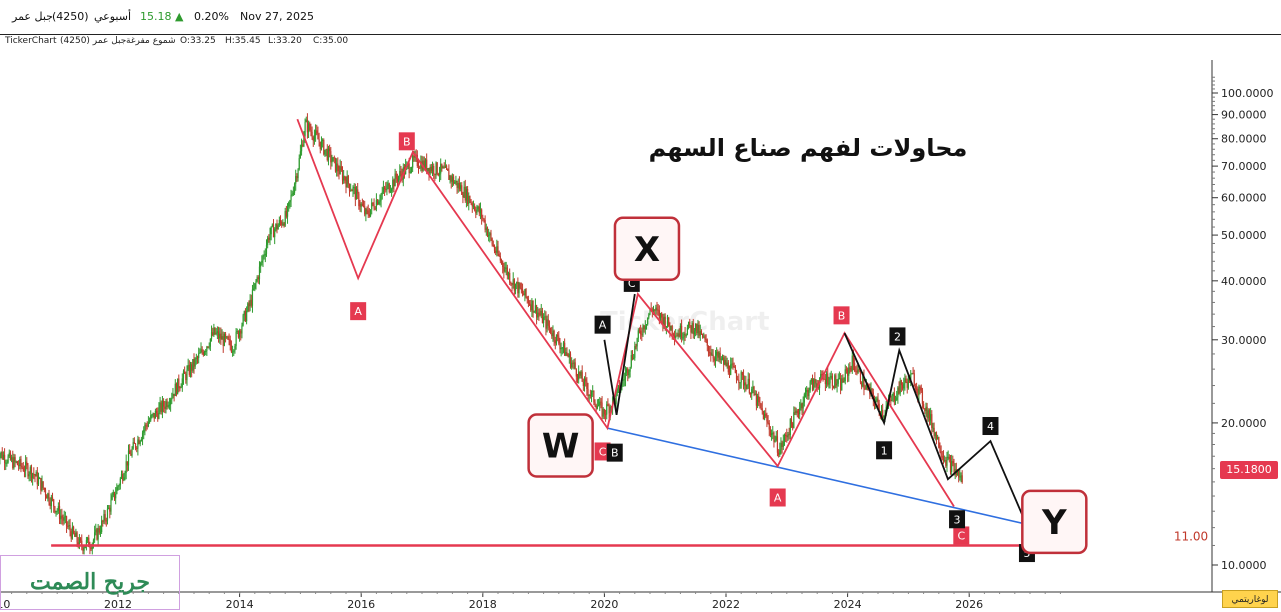 This screenshot has height=612, width=1281. Describe the element at coordinates (1250, 599) in the screenshot. I see `log-scale-button: لوغاريتمي` at that location.